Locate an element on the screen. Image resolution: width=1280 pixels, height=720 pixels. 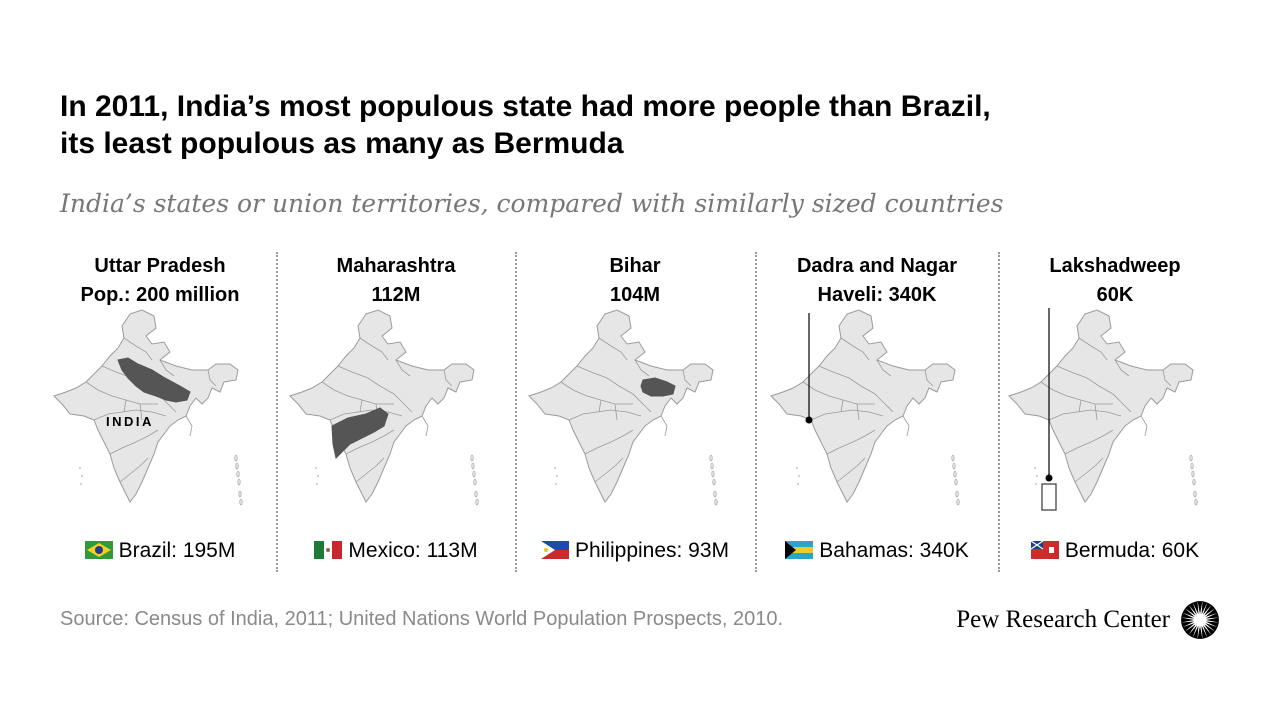
state-name: Dadra and Nagar is located at coordinates (877, 266).